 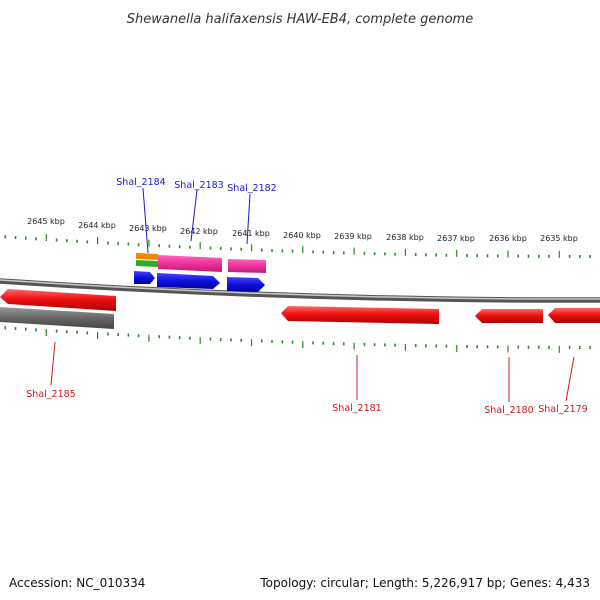 What do you see at coordinates (356, 408) in the screenshot?
I see `gene-label-shal-2181: Shal_2181` at bounding box center [356, 408].